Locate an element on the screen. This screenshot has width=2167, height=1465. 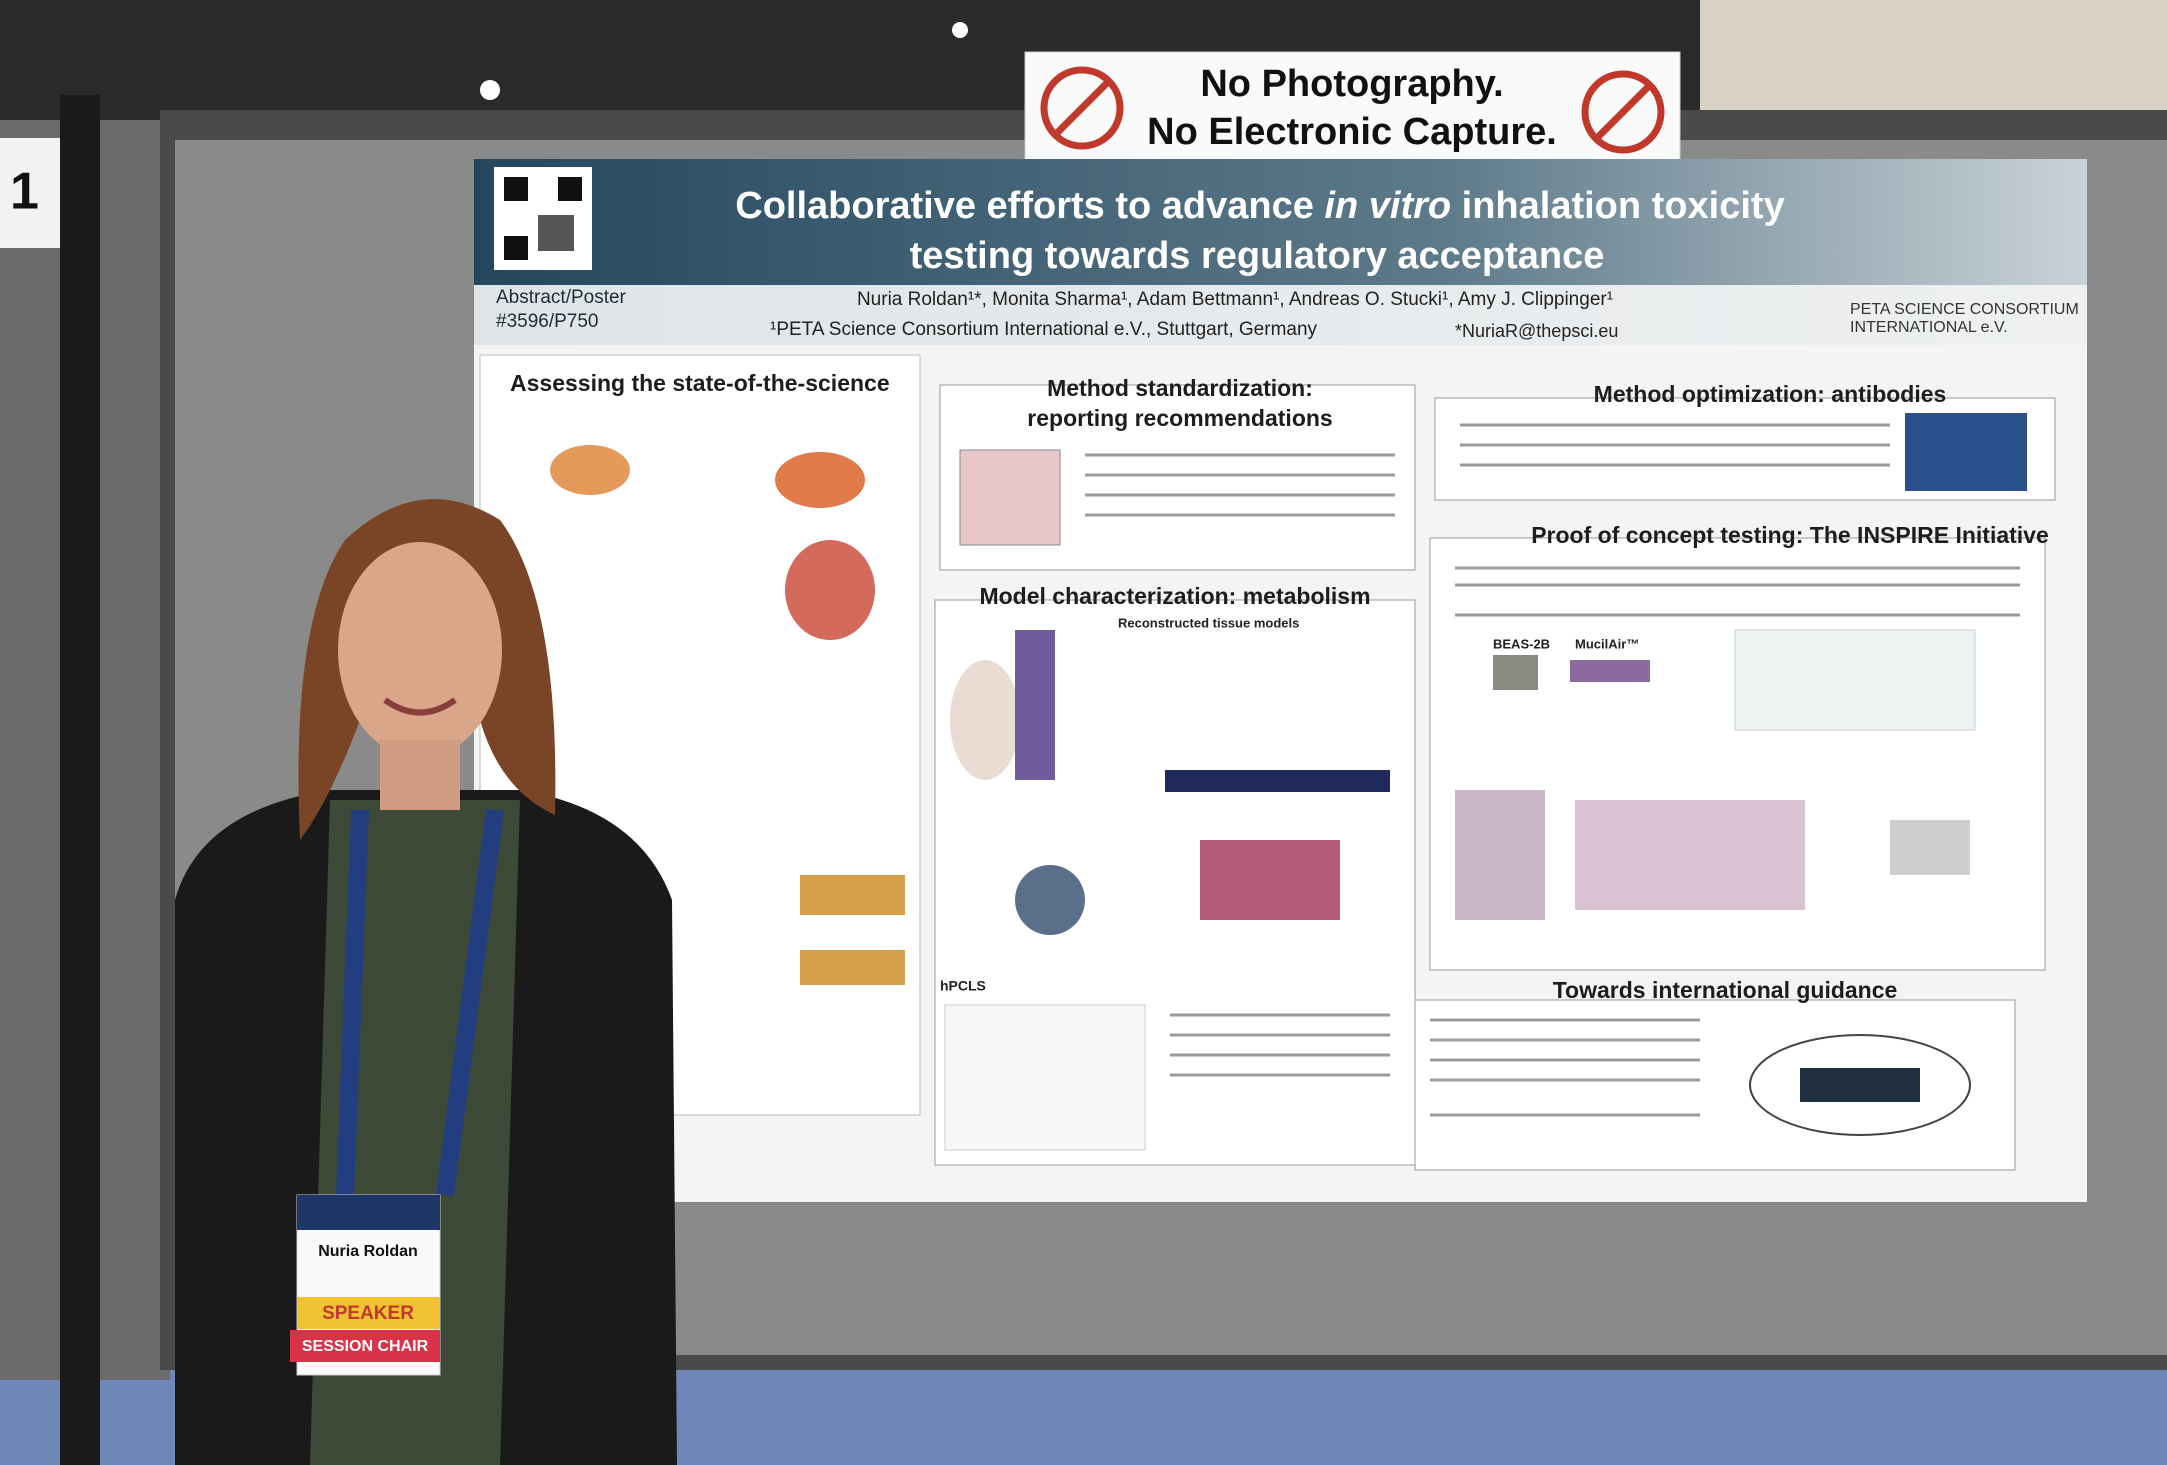
title-part: in vitro is located at coordinates (1387, 206).